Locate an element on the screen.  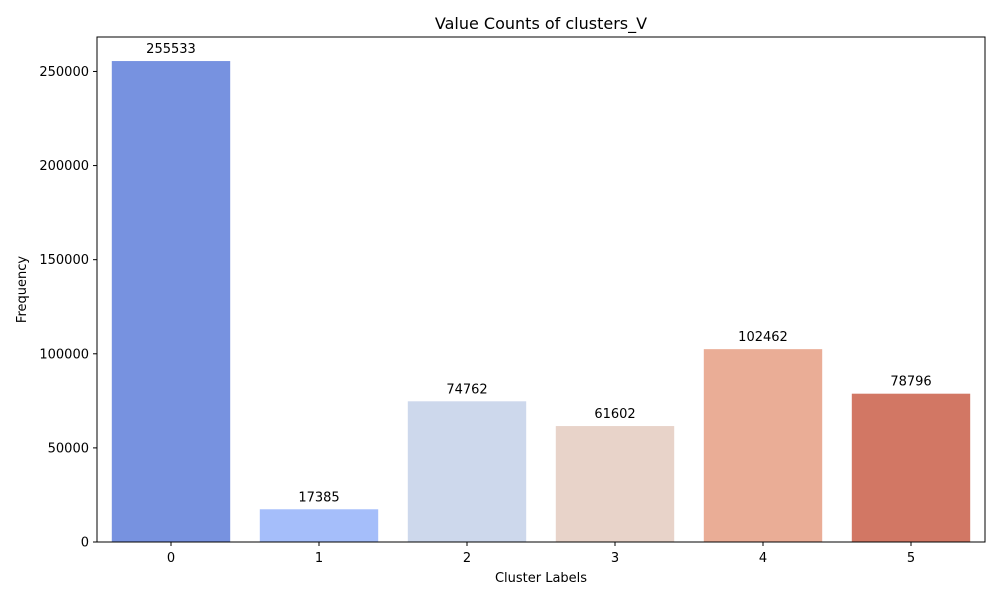
data-label-1: 17385 is located at coordinates (318, 497).